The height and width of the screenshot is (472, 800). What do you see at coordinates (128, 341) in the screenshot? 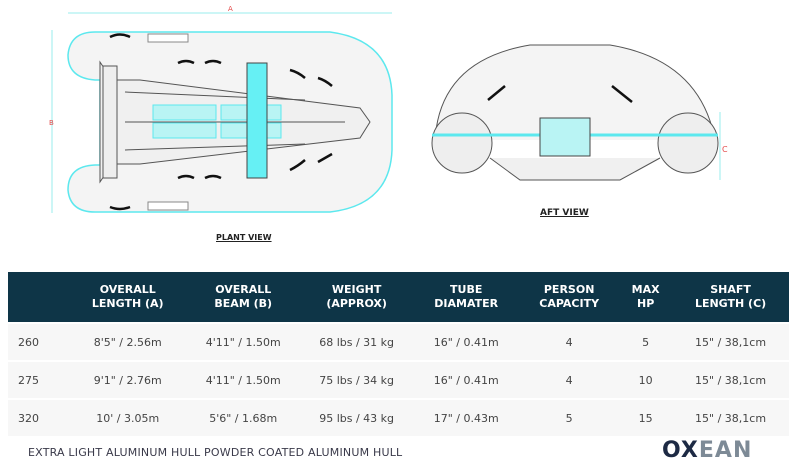
I see `table-cell: 8'5" / 2.56m` at bounding box center [128, 341].